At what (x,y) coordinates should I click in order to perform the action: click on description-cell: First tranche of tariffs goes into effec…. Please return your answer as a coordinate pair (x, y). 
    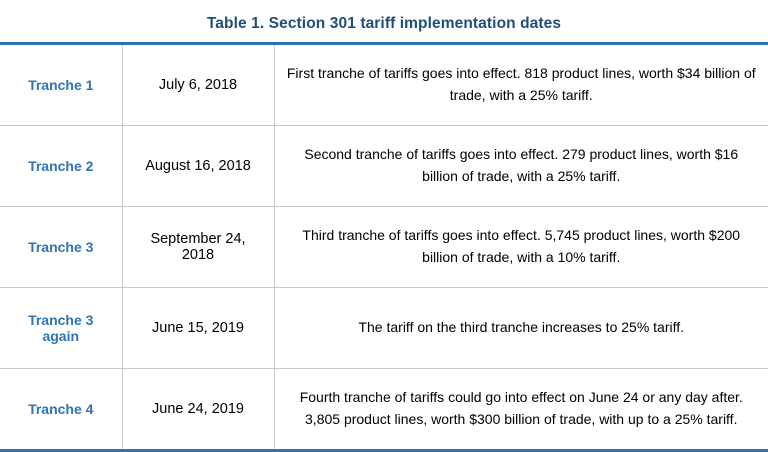
    Looking at the image, I should click on (520, 84).